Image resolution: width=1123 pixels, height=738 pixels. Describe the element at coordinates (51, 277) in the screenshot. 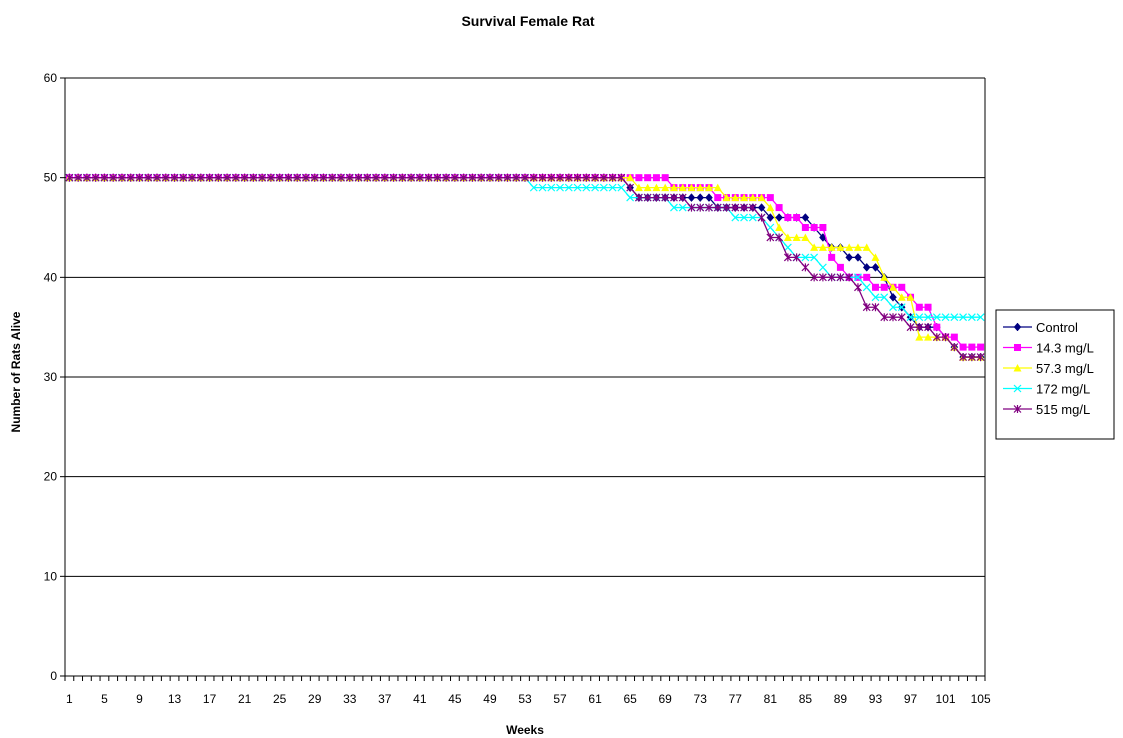

I see `y-tick-label: 40` at that location.